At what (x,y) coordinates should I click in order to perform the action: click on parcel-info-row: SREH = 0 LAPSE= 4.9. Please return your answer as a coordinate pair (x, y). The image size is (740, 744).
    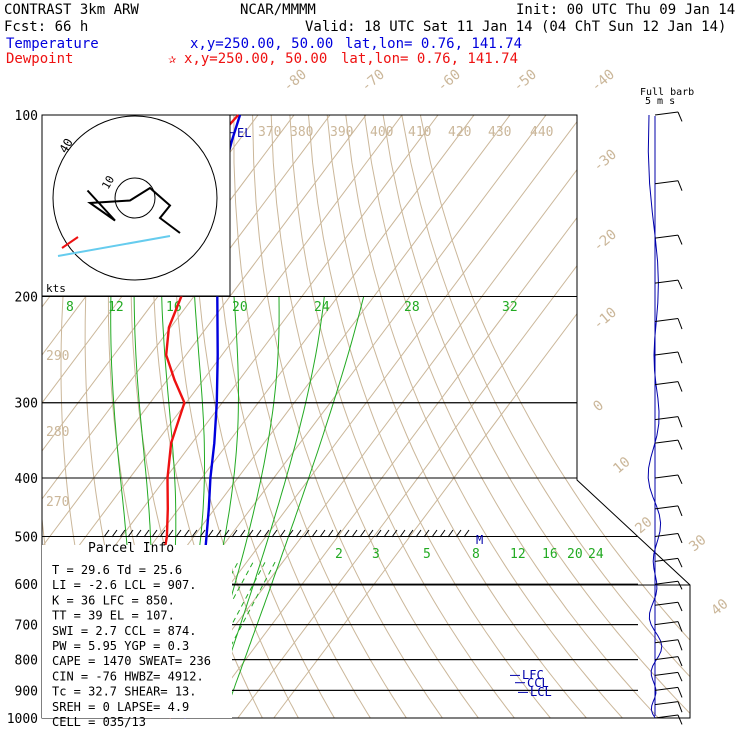
    Looking at the image, I should click on (120, 707).